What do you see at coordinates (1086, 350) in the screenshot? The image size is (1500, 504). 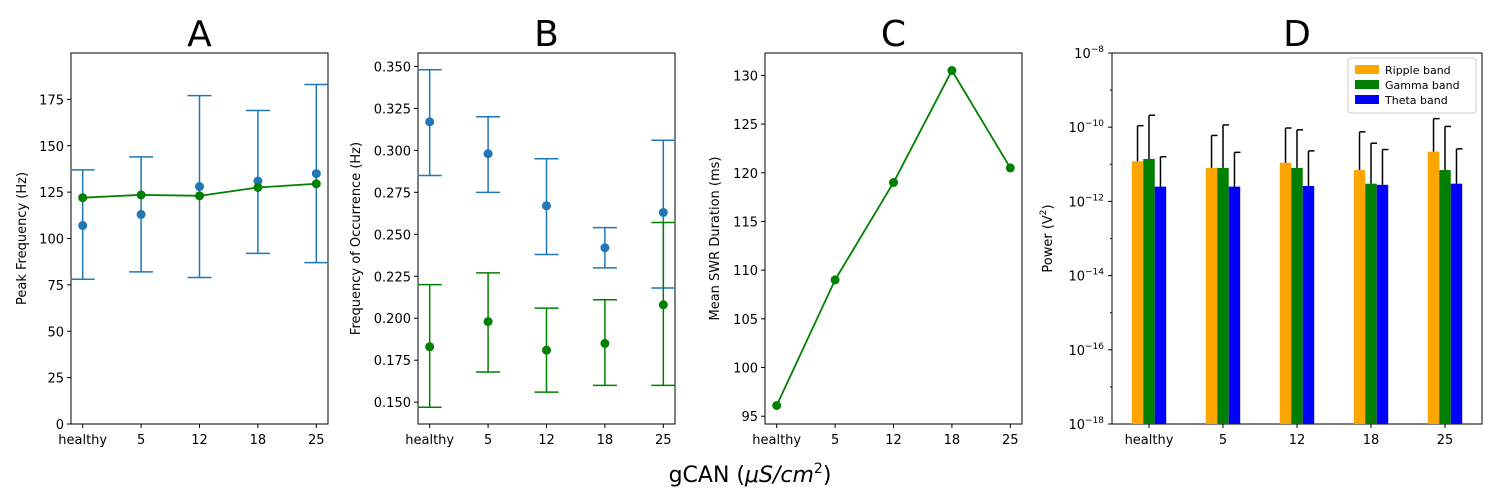 I see `y-tick-label: 10−16` at bounding box center [1086, 350].